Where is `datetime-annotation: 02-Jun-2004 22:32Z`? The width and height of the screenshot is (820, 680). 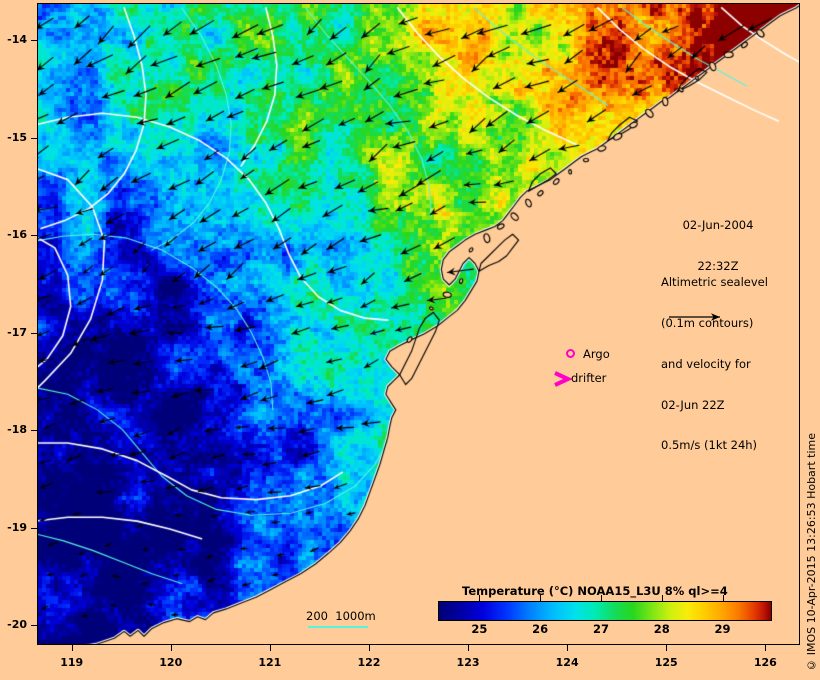 datetime-annotation: 02-Jun-2004 22:32Z is located at coordinates (718, 246).